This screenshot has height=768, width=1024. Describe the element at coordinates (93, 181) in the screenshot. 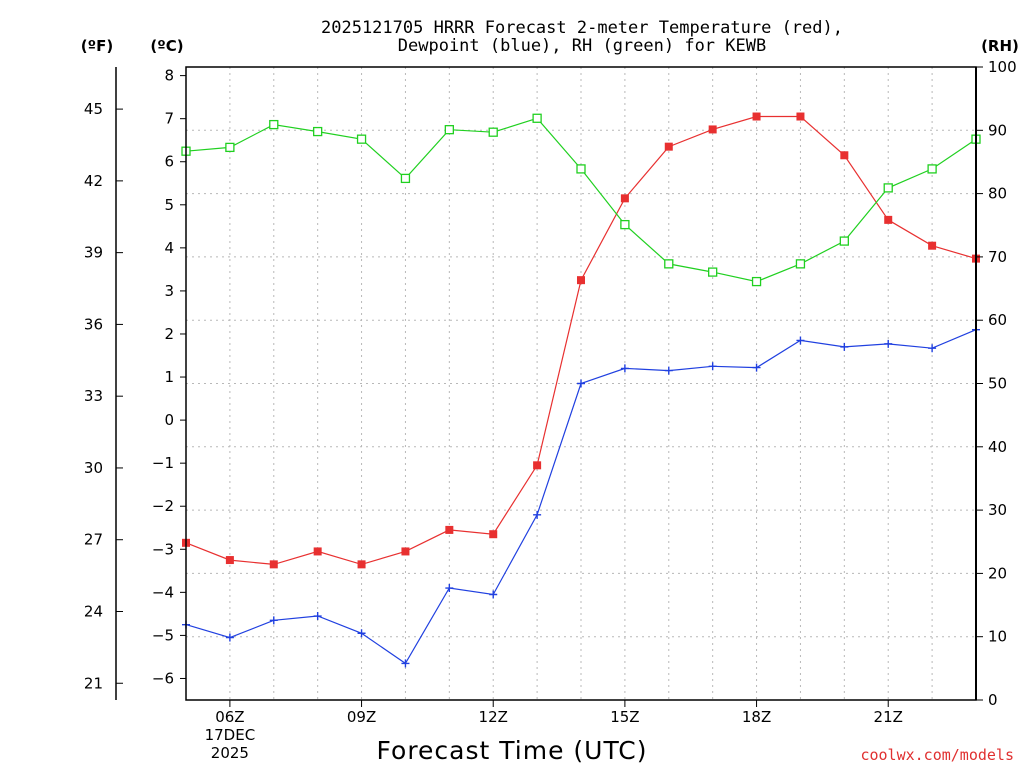

I see `fahrenheit-tick-label: 42` at that location.